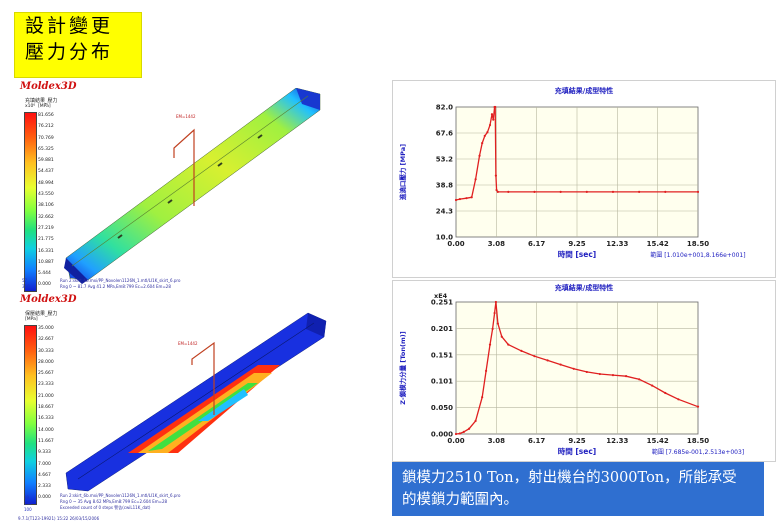 This screenshot has width=781, height=527. I want to click on part-model-filling: EM=1442, so click(192, 186).